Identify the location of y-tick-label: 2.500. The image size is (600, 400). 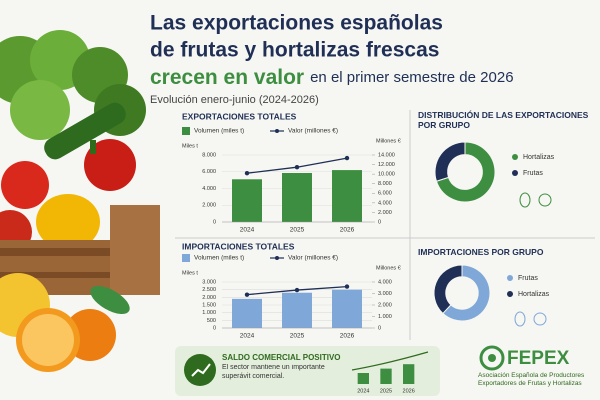
(209, 290).